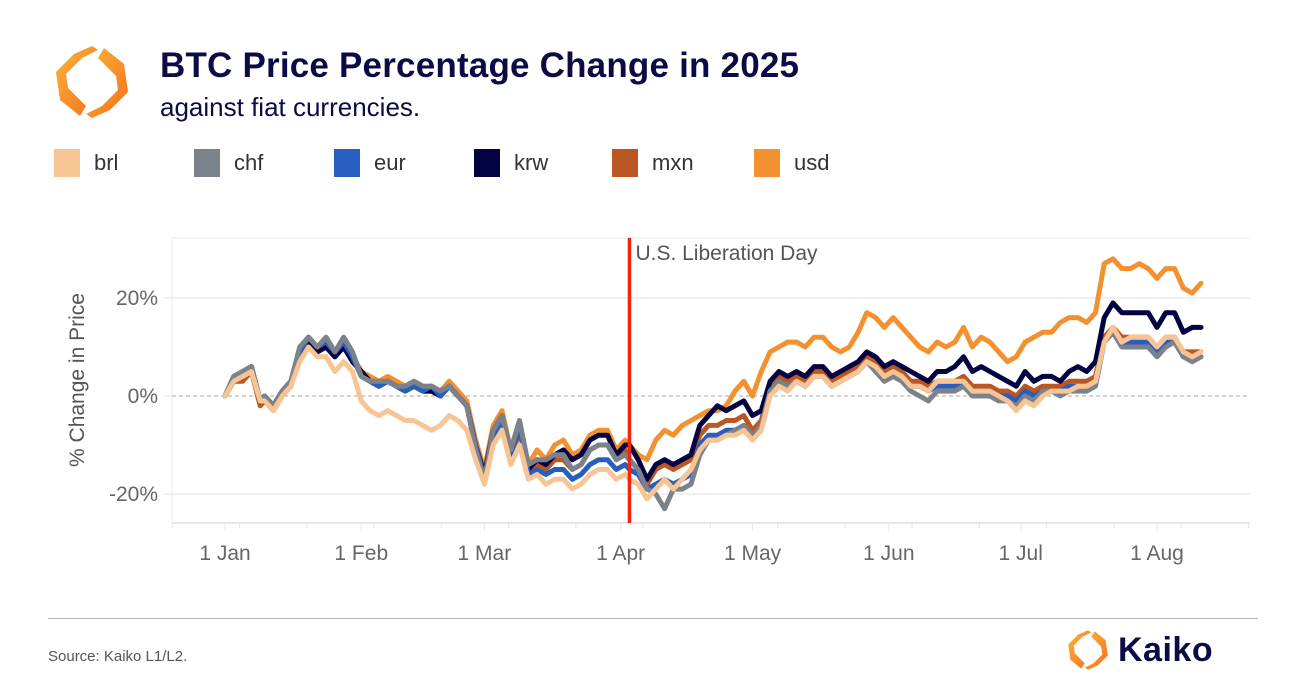 The image size is (1304, 696). I want to click on y-tick-label: 0%, so click(143, 396).